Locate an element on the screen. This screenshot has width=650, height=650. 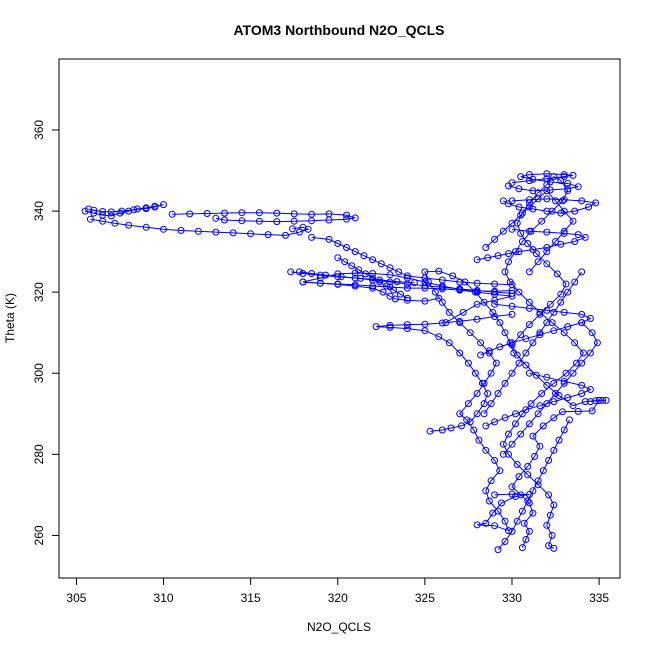
x-tick-label: 335 is located at coordinates (599, 598).